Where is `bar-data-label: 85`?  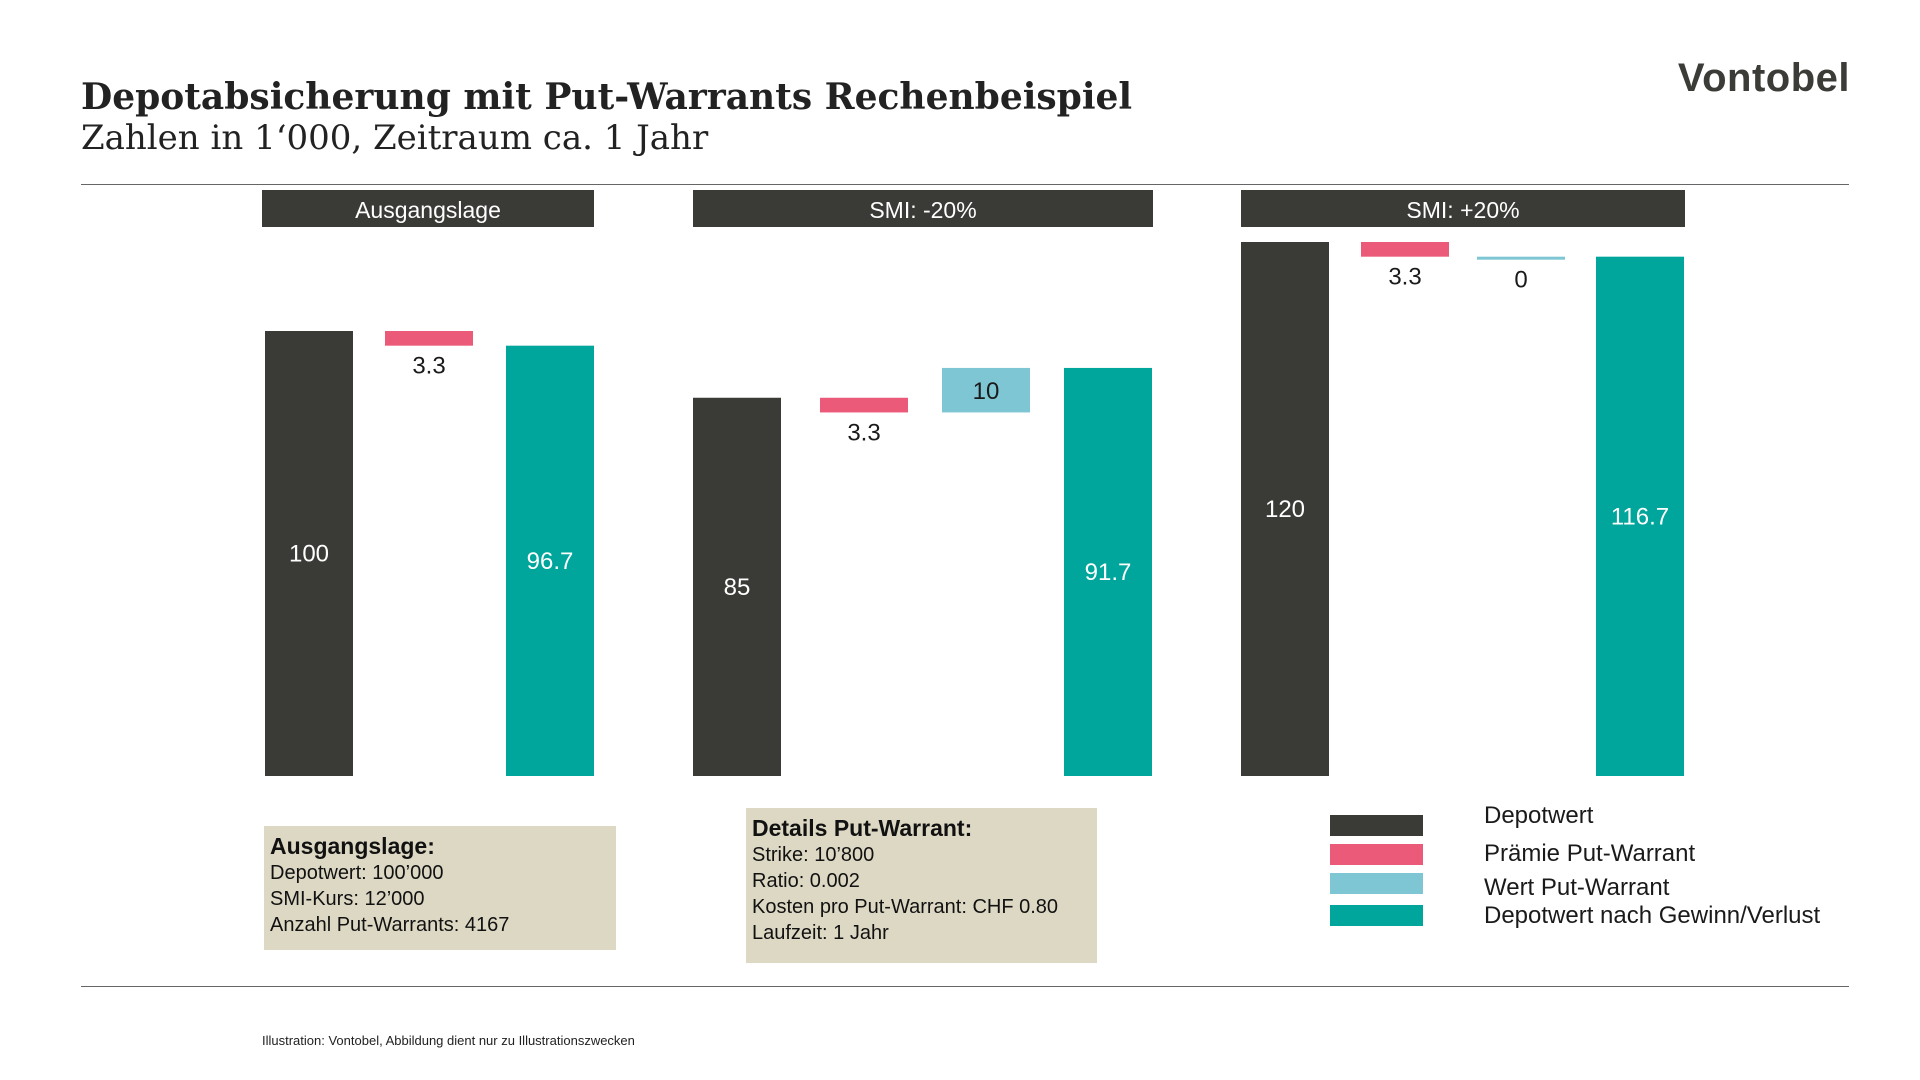
bar-data-label: 85 is located at coordinates (737, 587).